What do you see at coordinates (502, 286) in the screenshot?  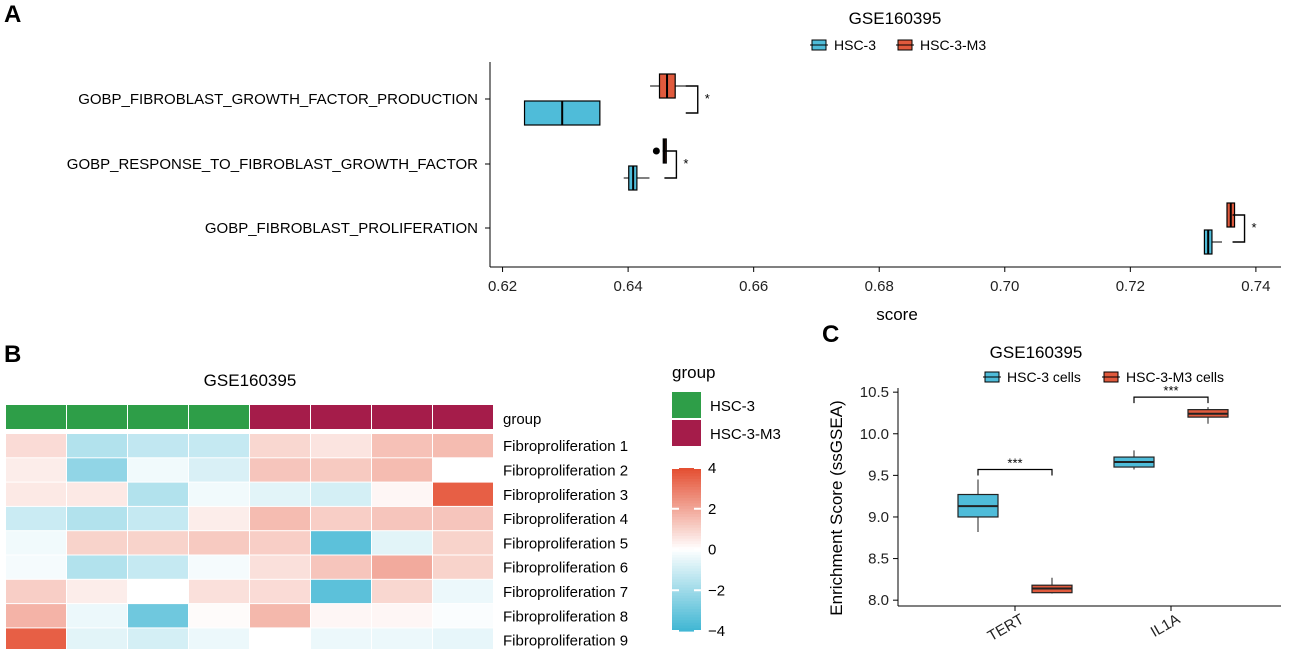 I see `panel-a-x-tick-label: 0.62` at bounding box center [502, 286].